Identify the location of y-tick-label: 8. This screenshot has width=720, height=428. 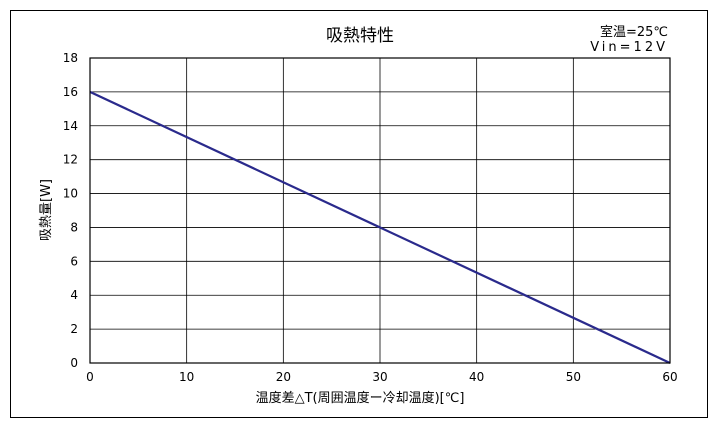
(74, 227).